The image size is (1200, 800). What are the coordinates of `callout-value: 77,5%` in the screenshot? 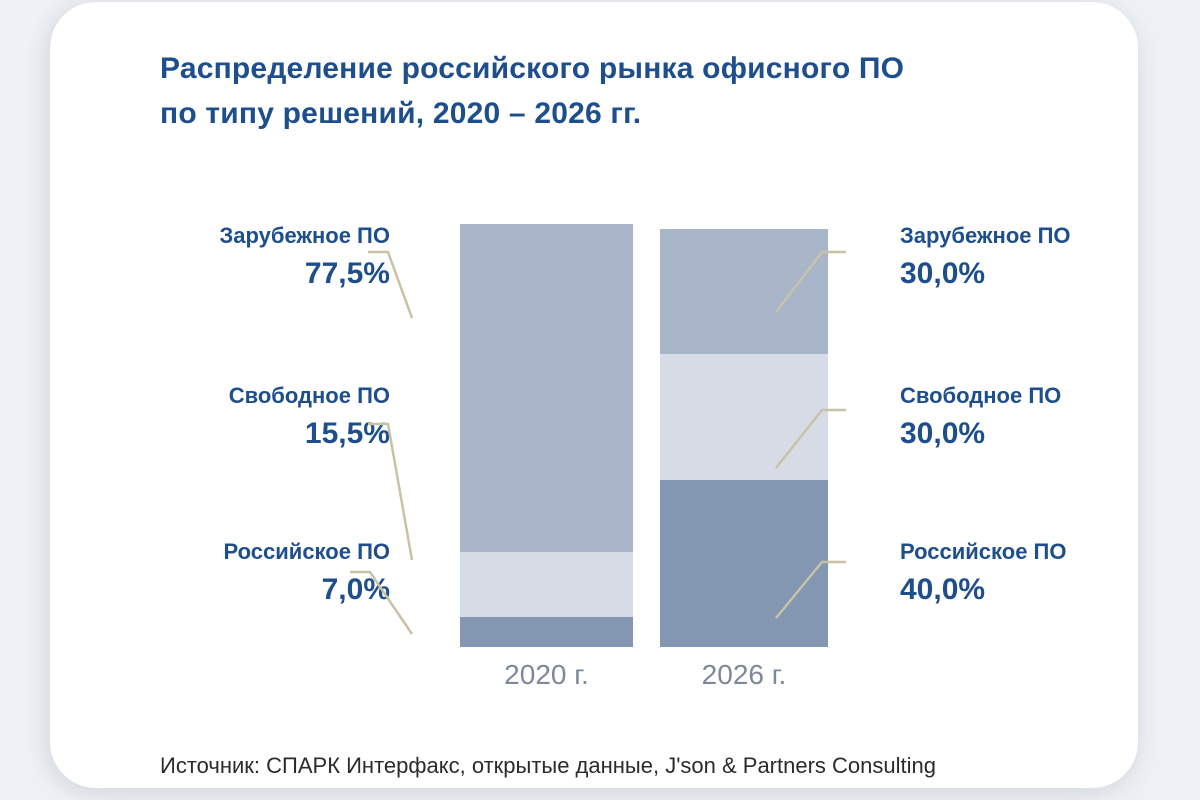 It's located at (347, 273).